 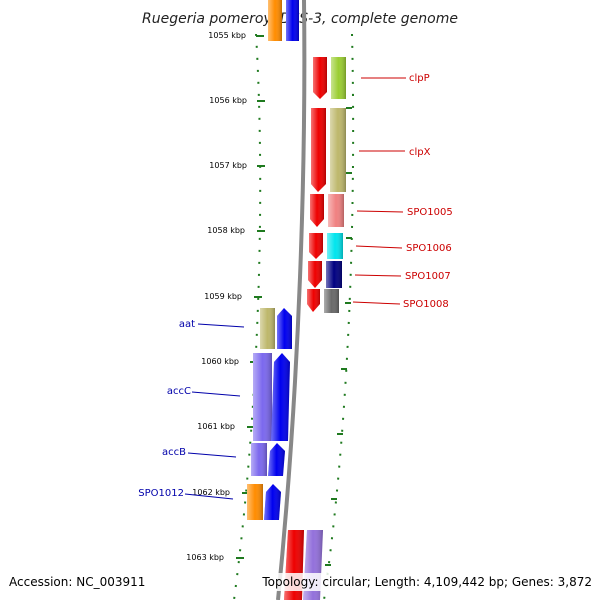 I want to click on inner-guide-arc, so click(x=247, y=316).